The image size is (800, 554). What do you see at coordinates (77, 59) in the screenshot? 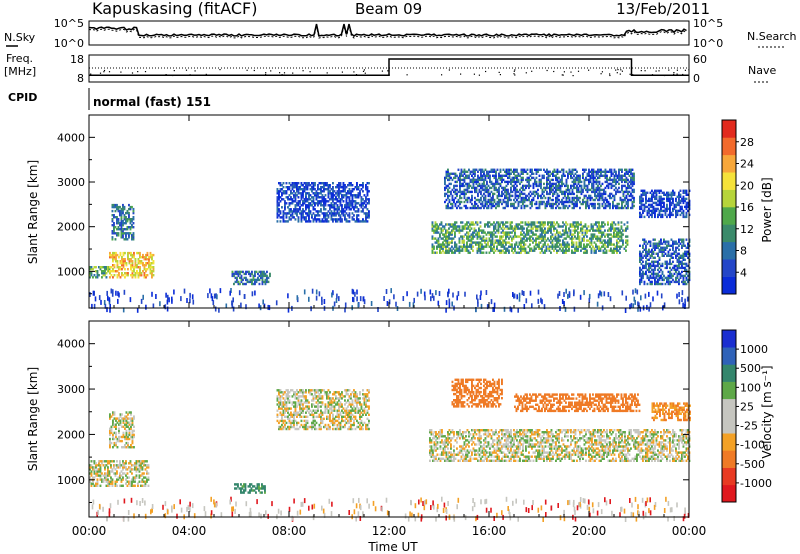
I see `freq-tick-high: 18` at bounding box center [77, 59].